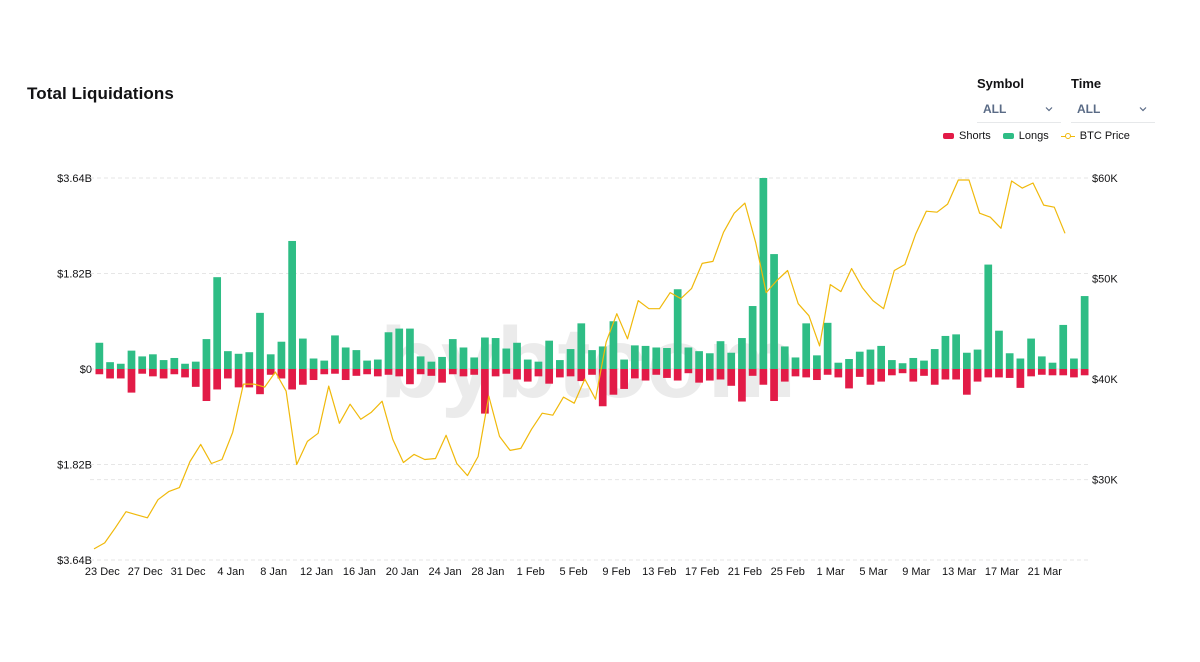 This screenshot has width=1200, height=662. What do you see at coordinates (1002, 572) in the screenshot?
I see `x-tick-label: 17 Mar` at bounding box center [1002, 572].